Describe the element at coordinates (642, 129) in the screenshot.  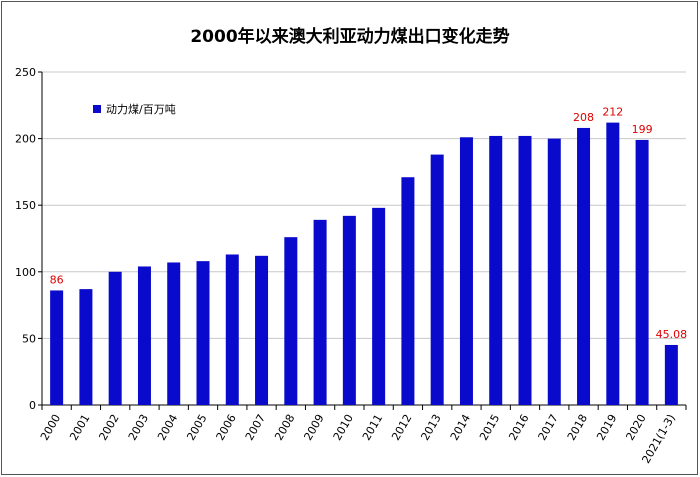
I see `value-label: 199` at that location.